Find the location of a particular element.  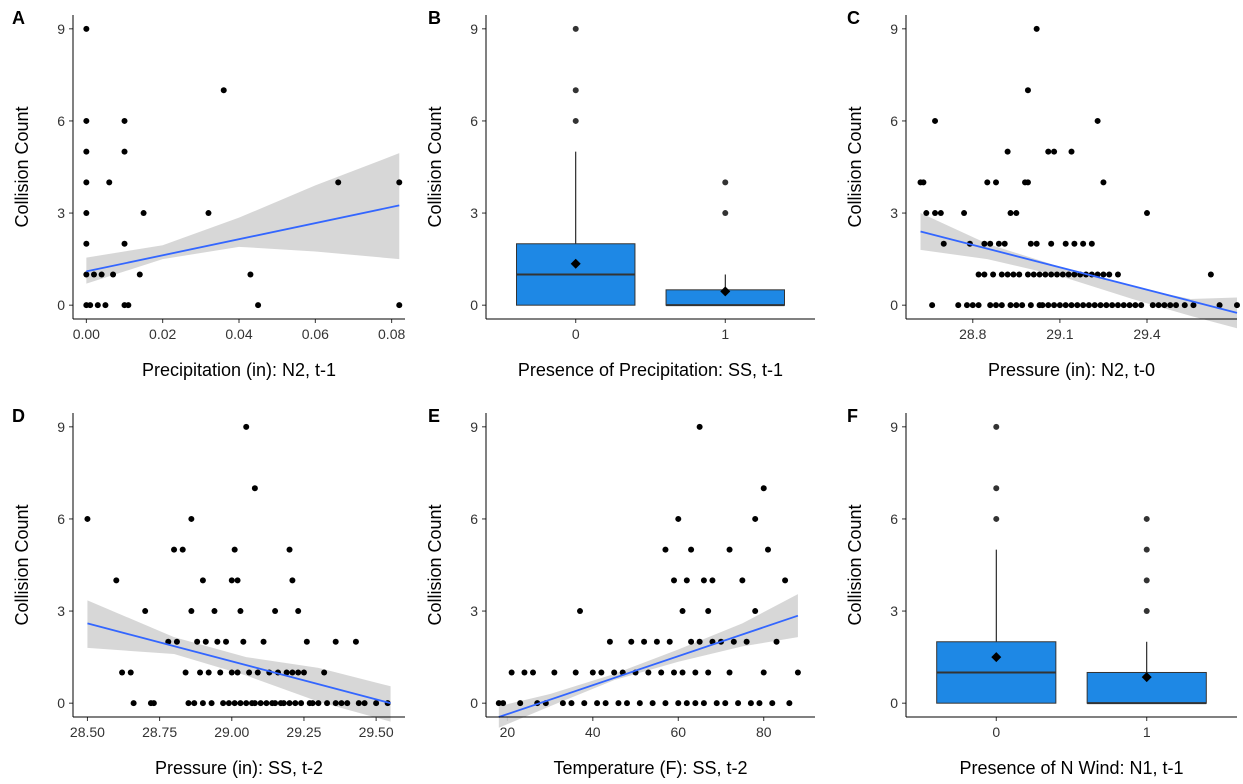

x-tick-label: 29.4 is located at coordinates (1146, 334).